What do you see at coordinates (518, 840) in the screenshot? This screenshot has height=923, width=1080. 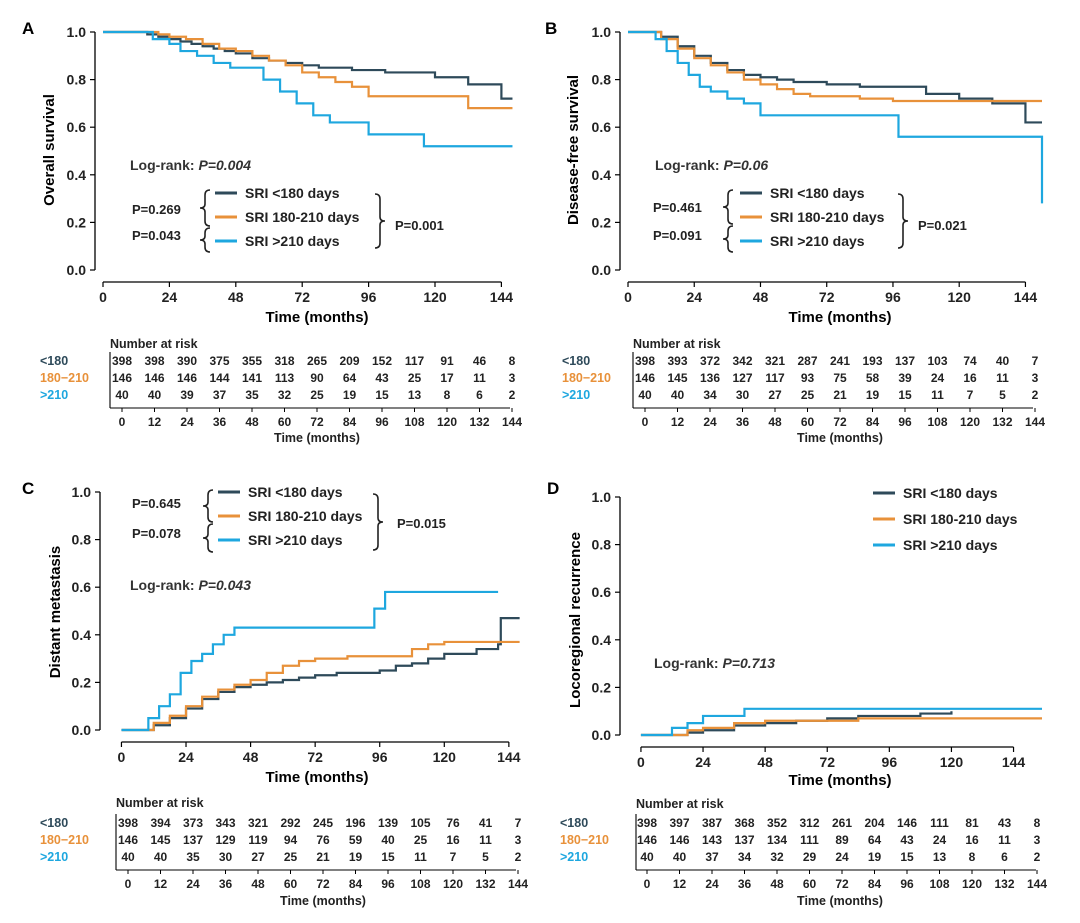 I see `risk-value: 3` at bounding box center [518, 840].